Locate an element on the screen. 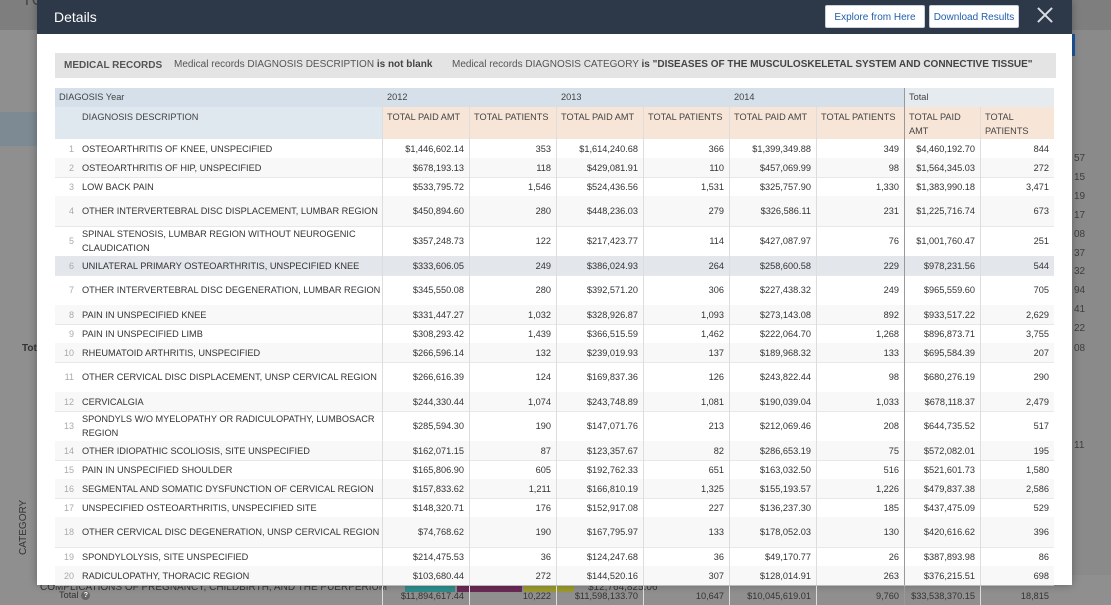 The width and height of the screenshot is (1111, 605). background-side-number: 19 is located at coordinates (1080, 196).